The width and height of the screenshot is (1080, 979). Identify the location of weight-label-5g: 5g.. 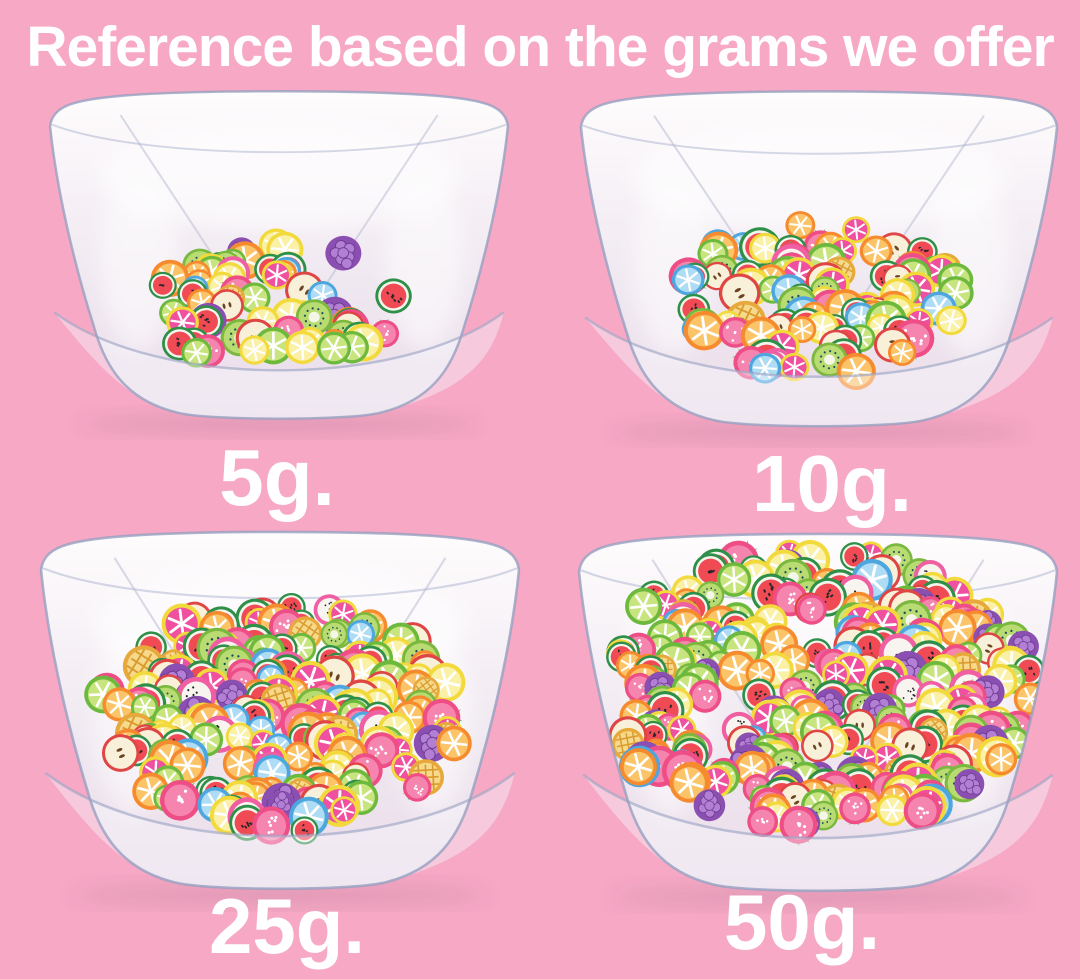
(277, 477).